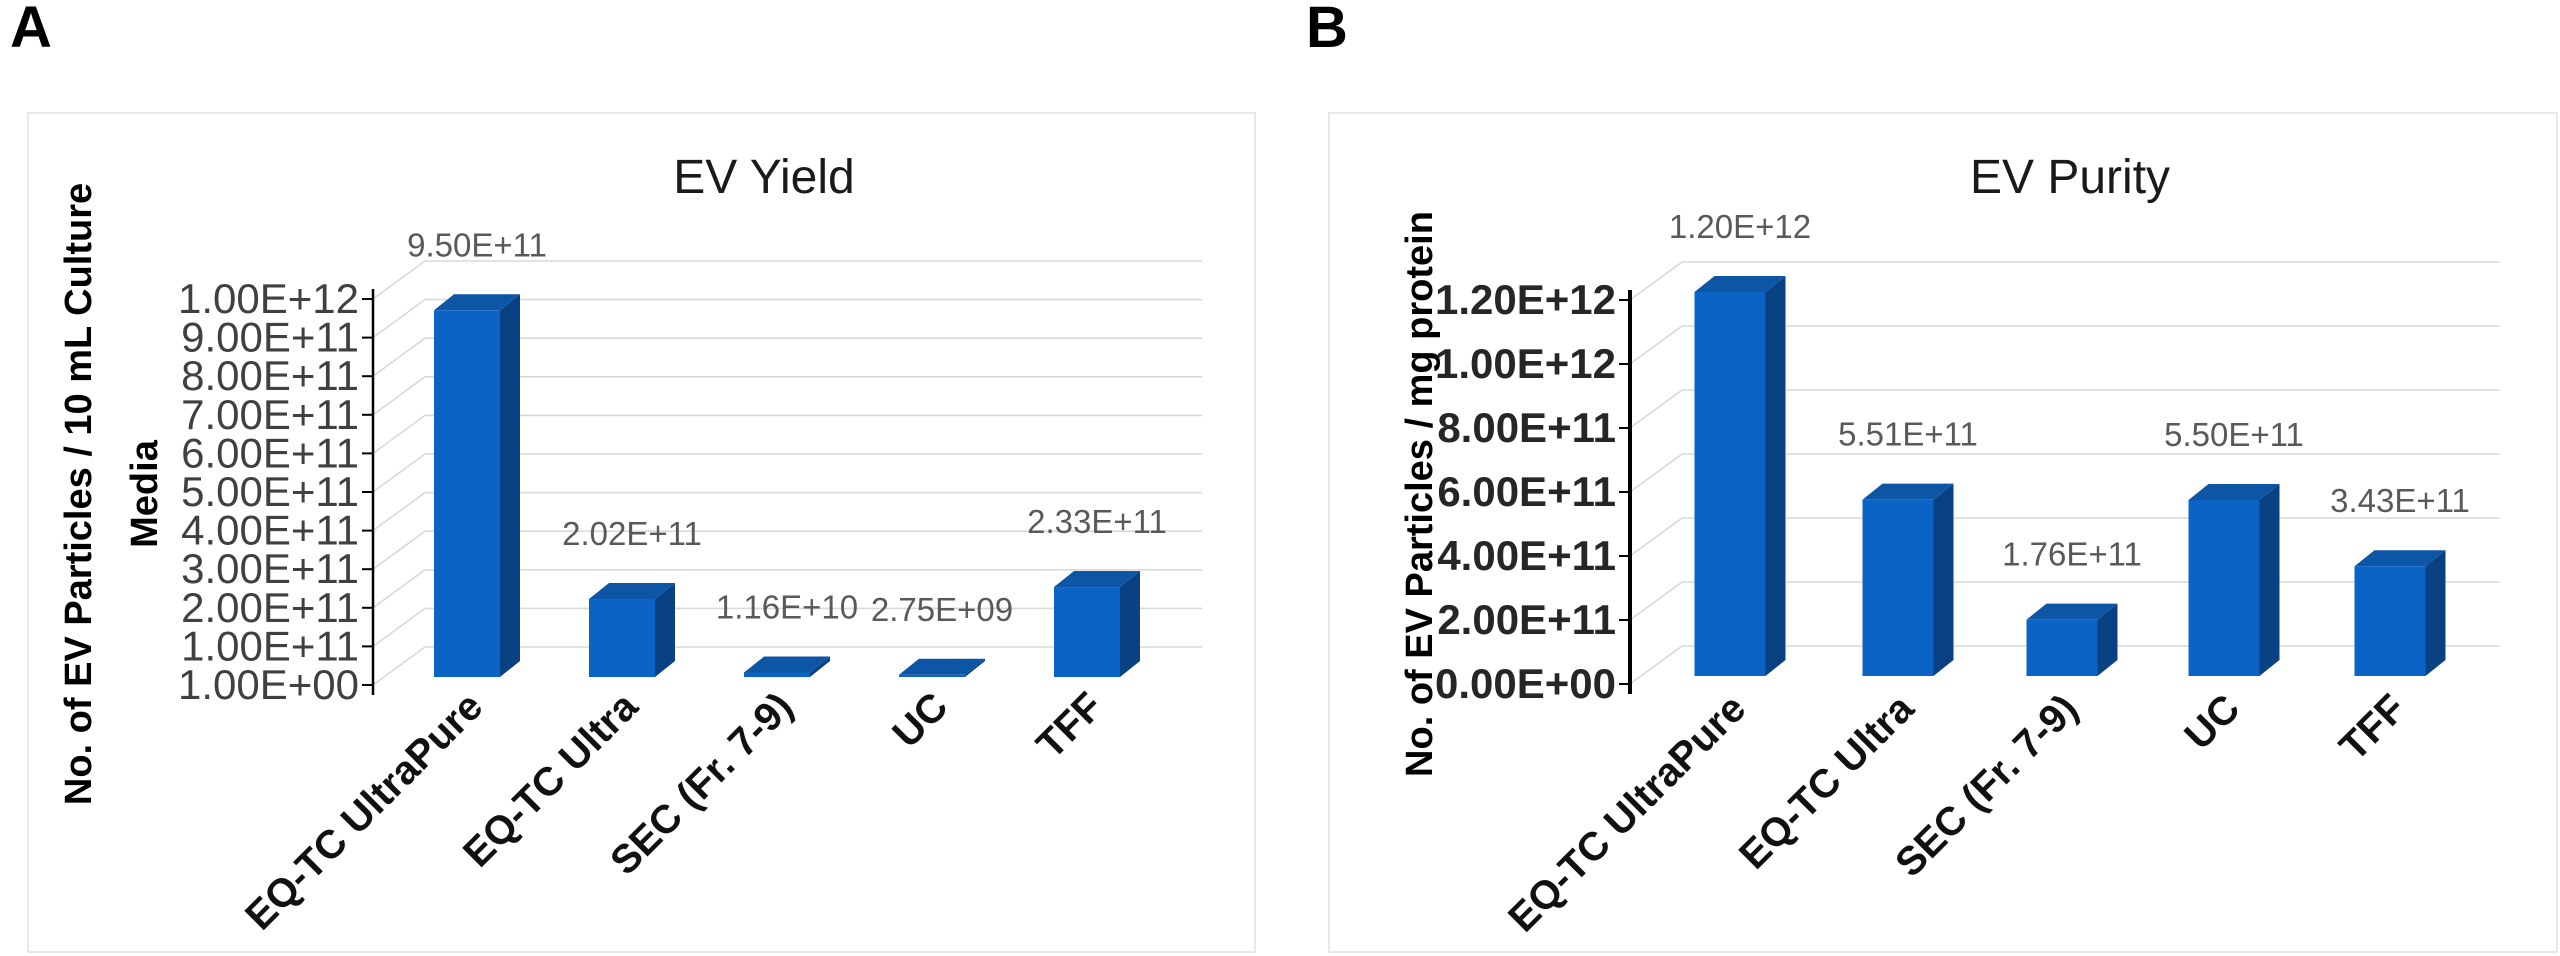 This screenshot has width=2560, height=956. I want to click on bar-value-label: 1.16E+10, so click(787, 607).